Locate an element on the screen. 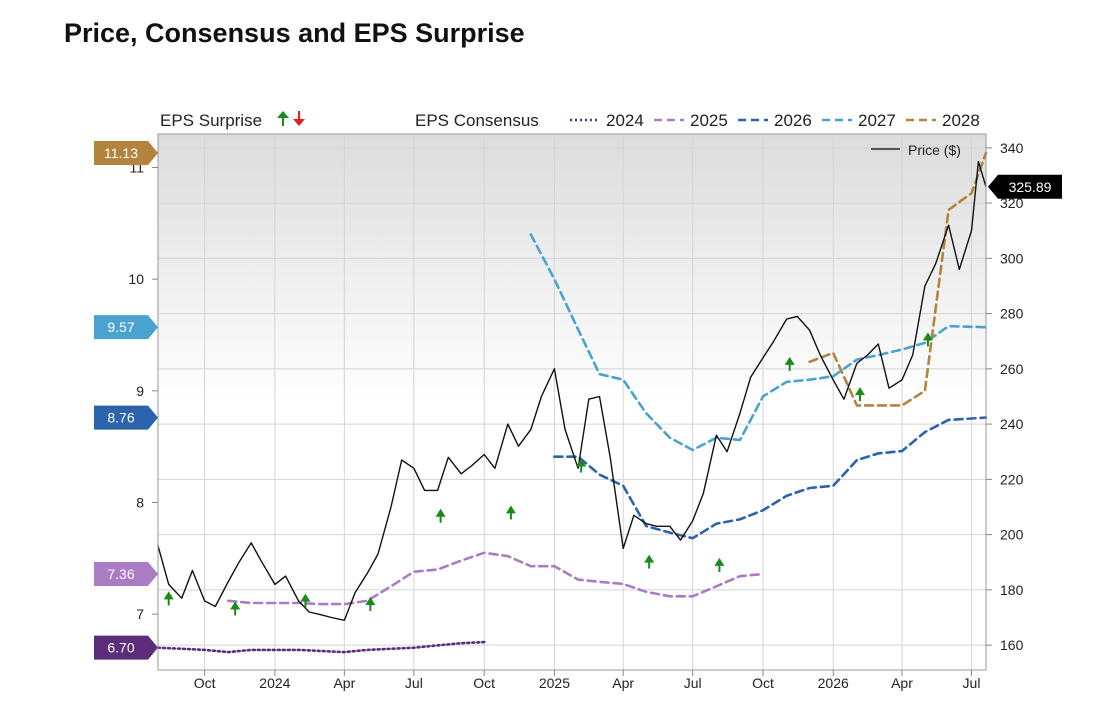 This screenshot has height=703, width=1100. current-price-badge: 325.89 is located at coordinates (1025, 186).